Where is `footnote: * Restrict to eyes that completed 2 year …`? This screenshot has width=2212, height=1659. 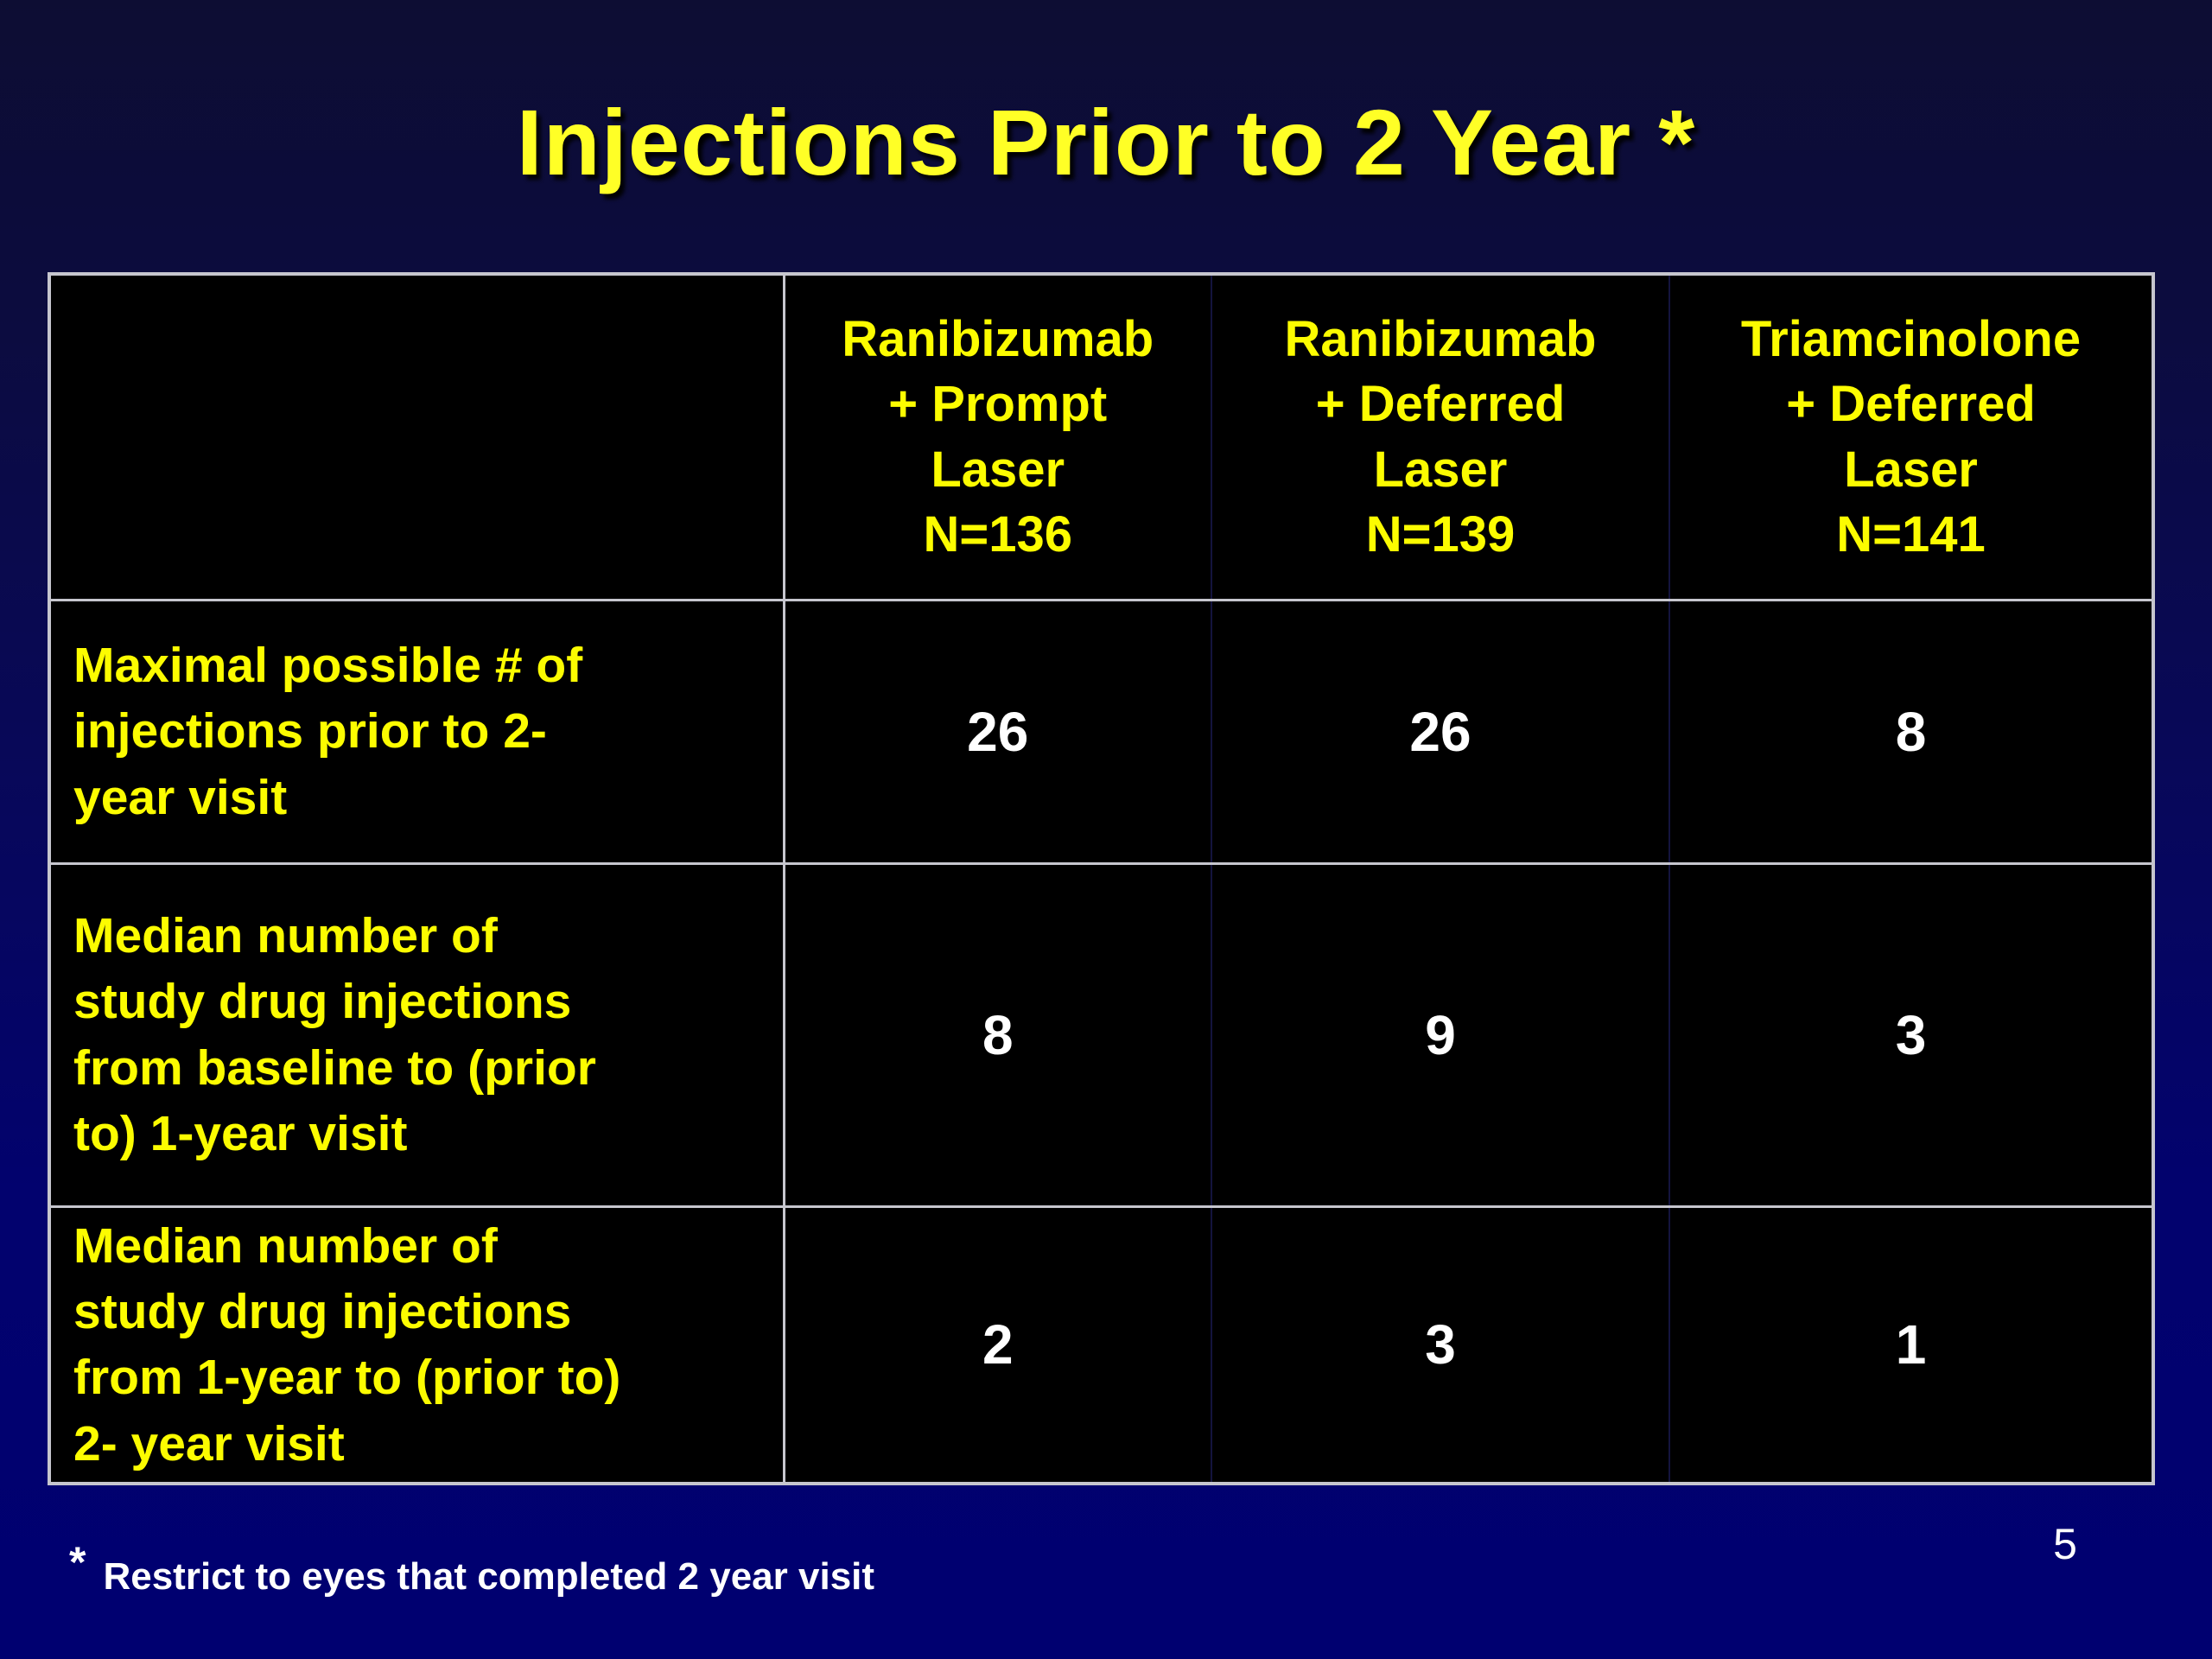 footnote: * Restrict to eyes that completed 2 year … is located at coordinates (472, 1568).